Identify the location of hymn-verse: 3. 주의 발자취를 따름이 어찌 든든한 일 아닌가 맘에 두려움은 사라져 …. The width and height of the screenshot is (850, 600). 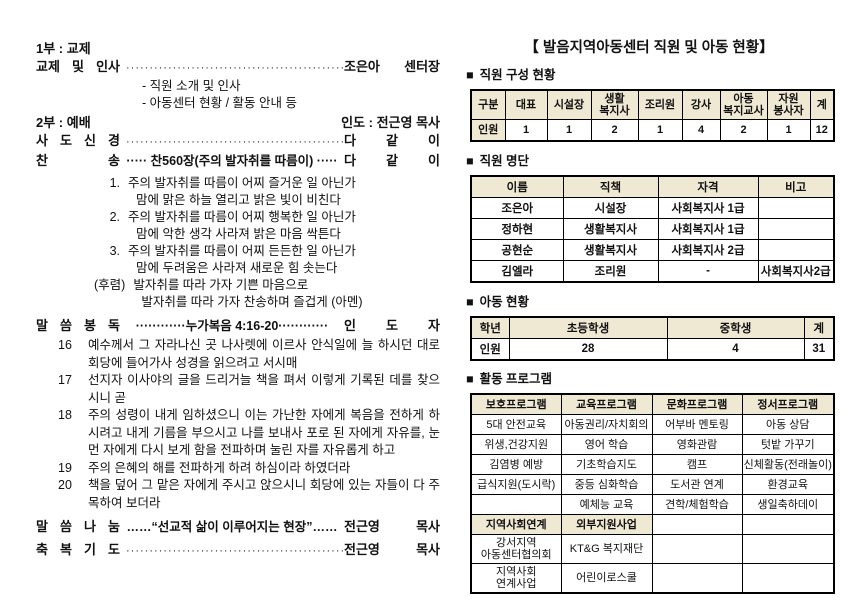
(267, 260).